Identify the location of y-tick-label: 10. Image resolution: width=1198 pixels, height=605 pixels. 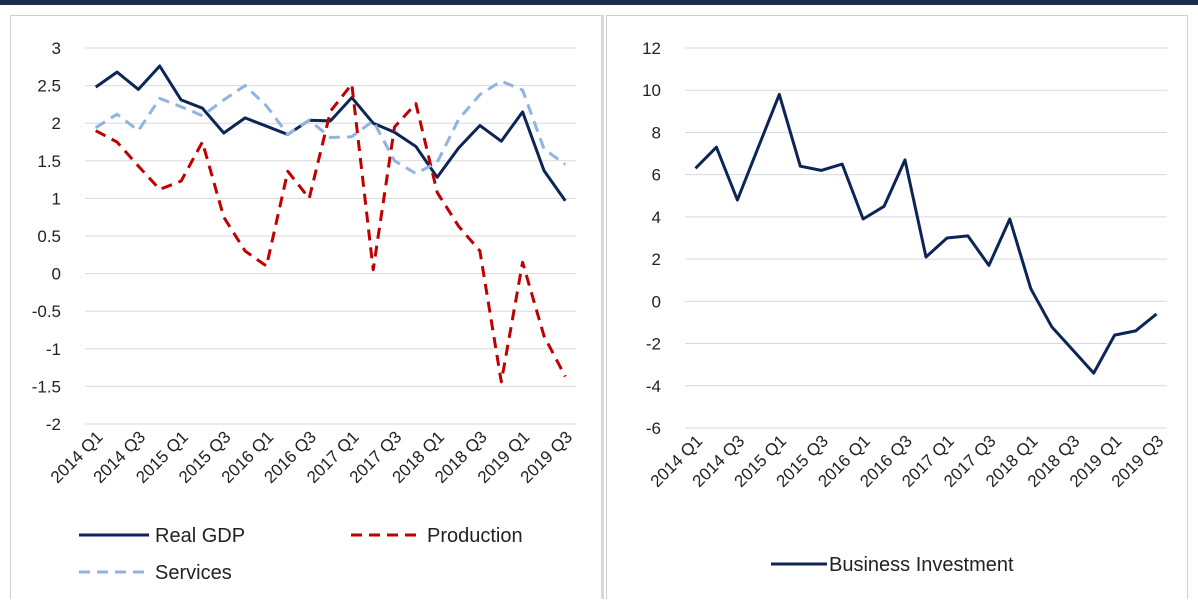
(651, 90).